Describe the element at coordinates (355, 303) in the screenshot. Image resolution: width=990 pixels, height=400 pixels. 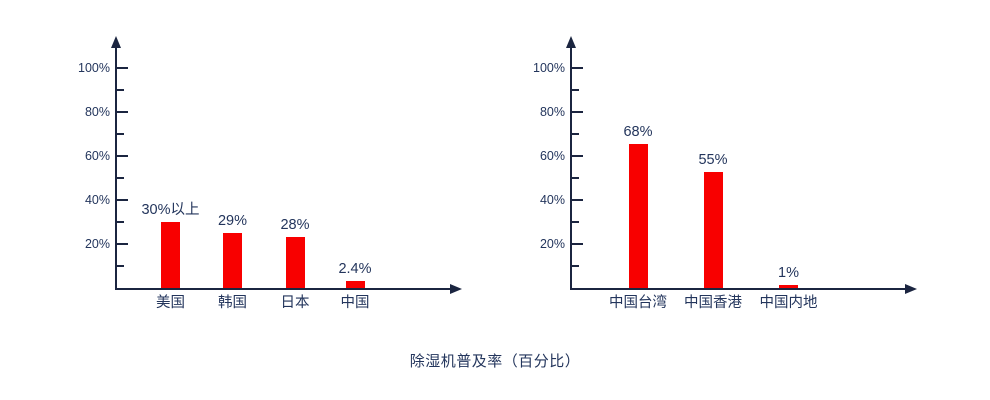
I see `category-label: 中国` at that location.